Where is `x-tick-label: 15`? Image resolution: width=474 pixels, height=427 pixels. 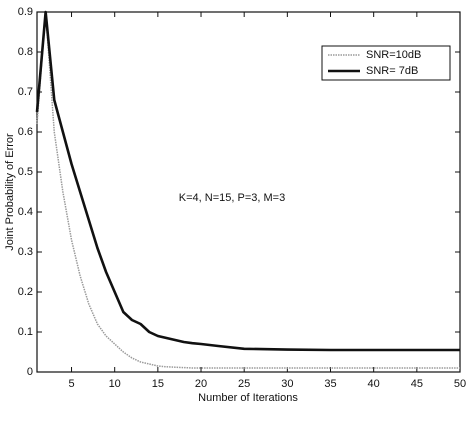 x-tick-label: 15 is located at coordinates (158, 384).